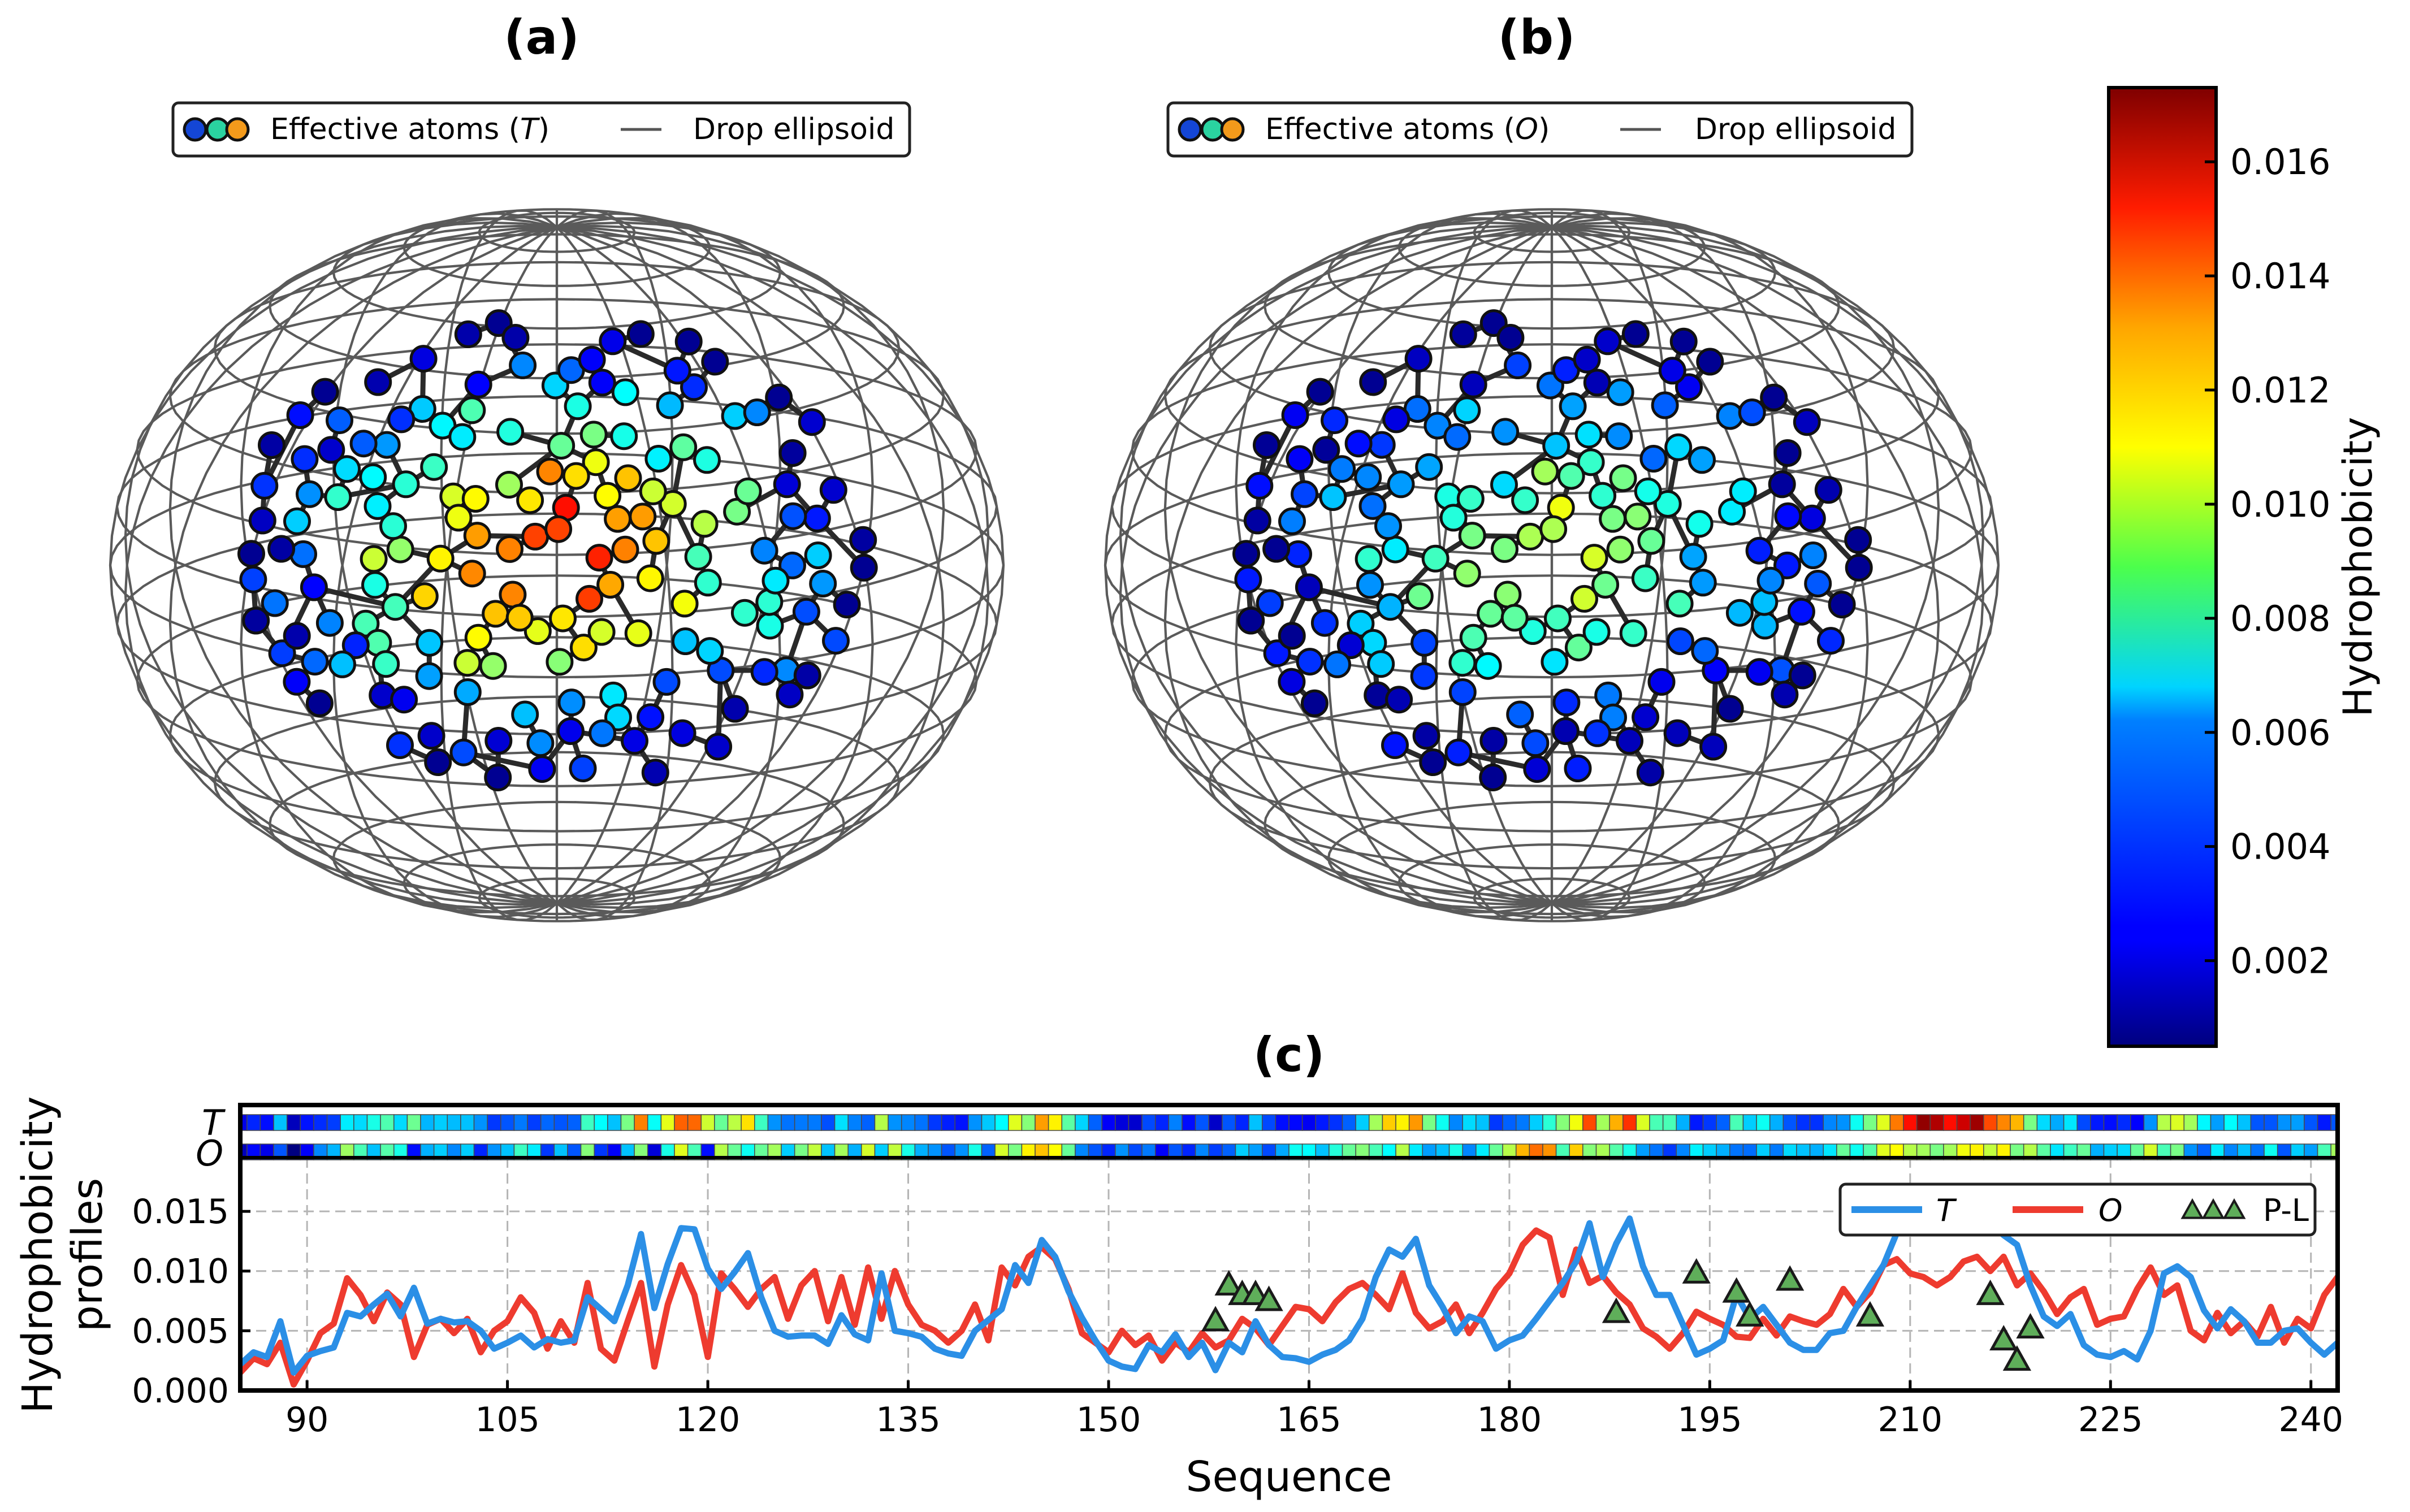 Image resolution: width=2410 pixels, height=1512 pixels. I want to click on legend-a: Effective atoms (T) Drop ellipsoid, so click(541, 129).